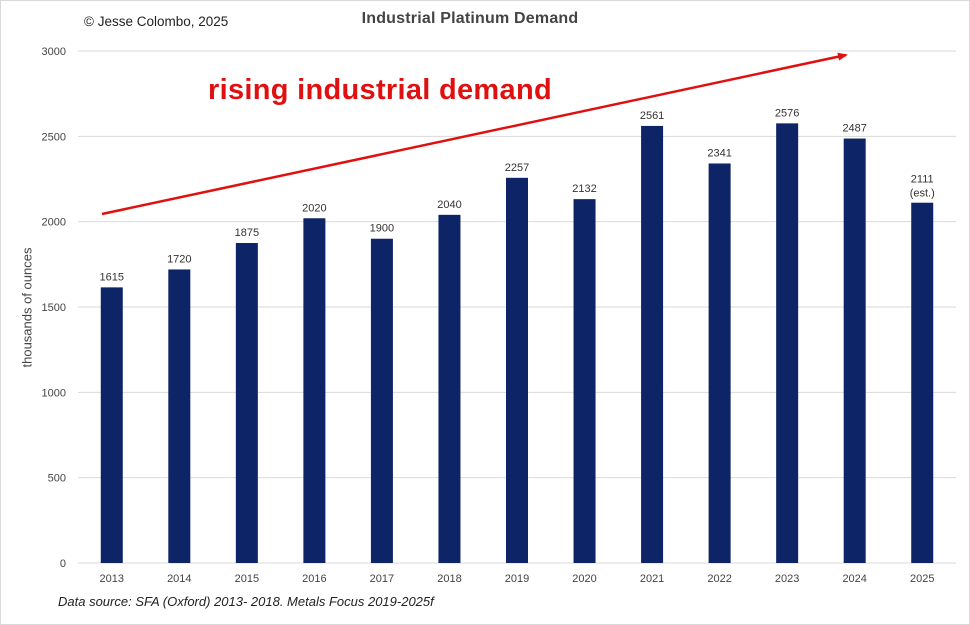 The image size is (970, 625). I want to click on data-label-2021: 2561, so click(652, 116).